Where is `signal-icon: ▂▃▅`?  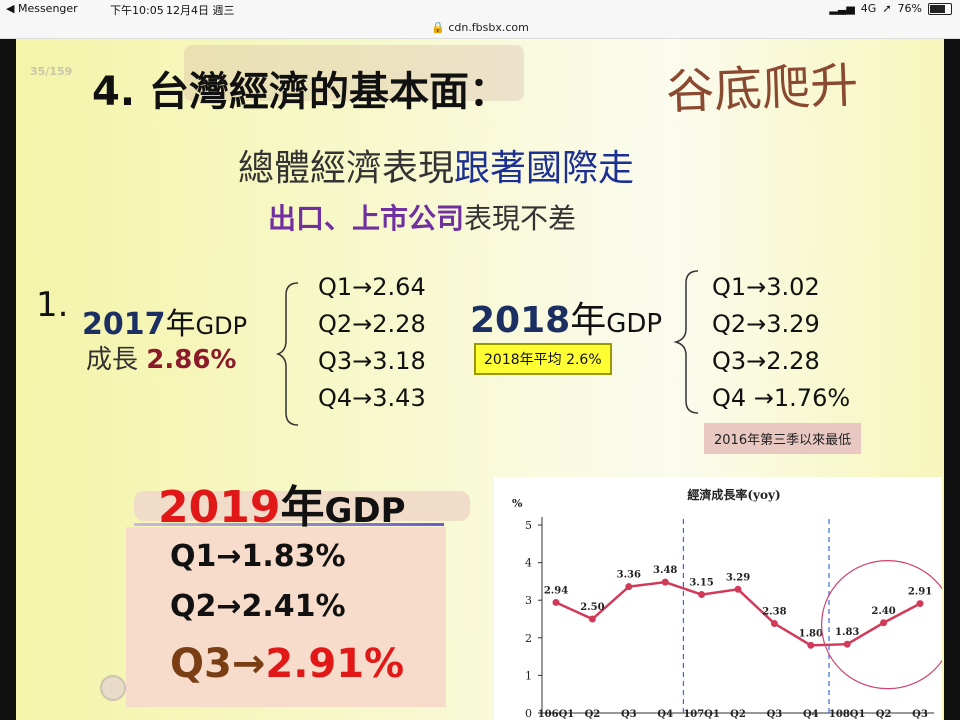
signal-icon: ▂▃▅ is located at coordinates (842, 8).